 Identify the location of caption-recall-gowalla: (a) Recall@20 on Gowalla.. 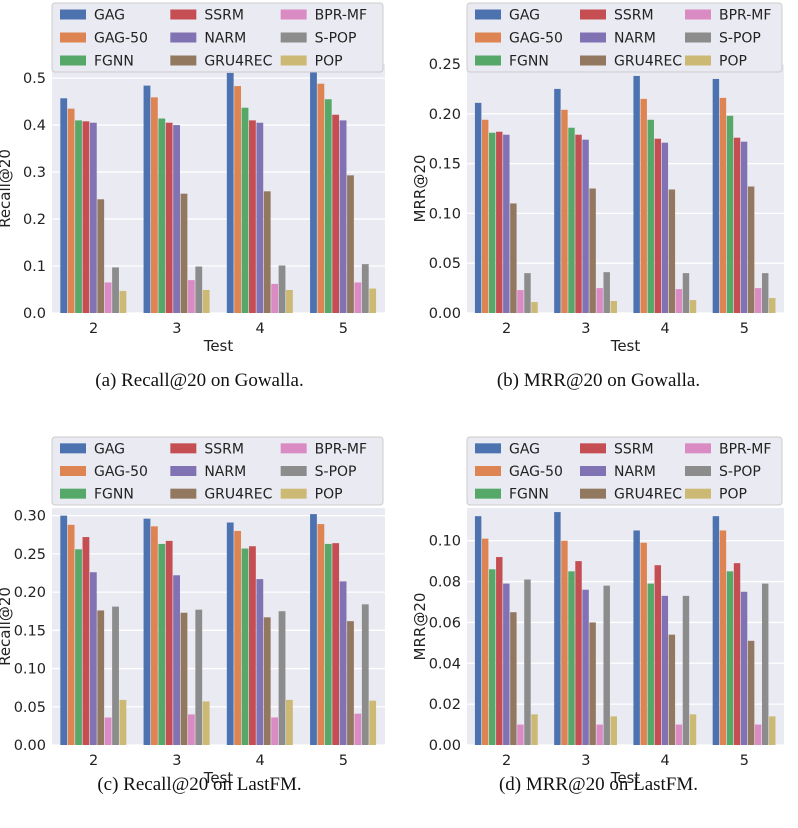
(199, 380).